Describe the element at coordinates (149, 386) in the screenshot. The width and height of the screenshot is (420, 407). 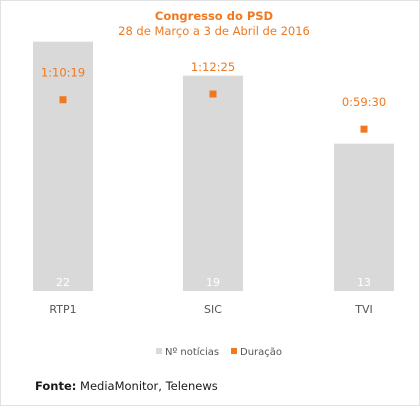
I see `source-text: MediaMonitor, Telenews` at that location.